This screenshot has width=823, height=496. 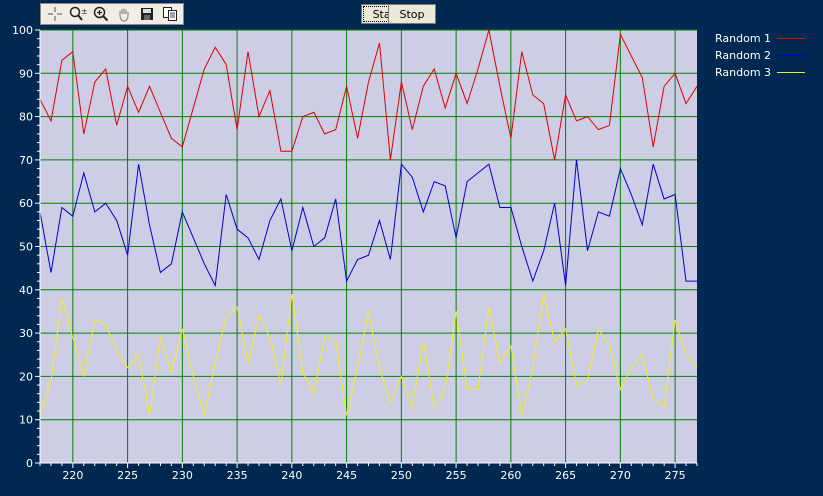 I want to click on x-tick-label: 275, so click(x=675, y=475).